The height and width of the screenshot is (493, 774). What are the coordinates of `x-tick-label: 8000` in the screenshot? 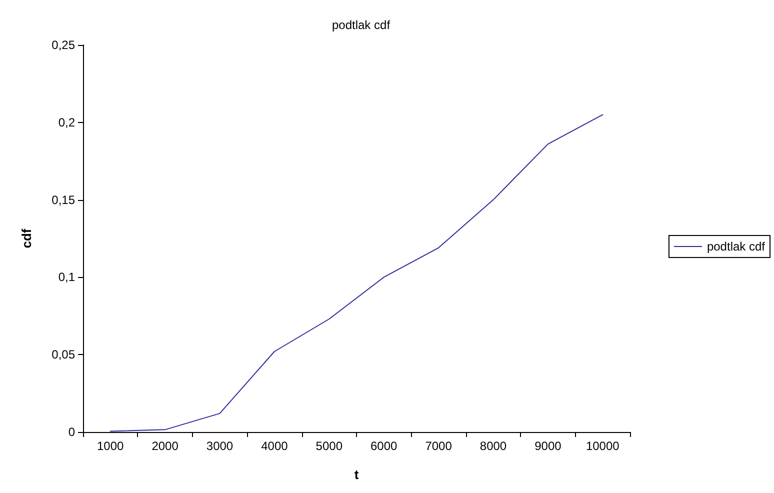 It's located at (493, 446).